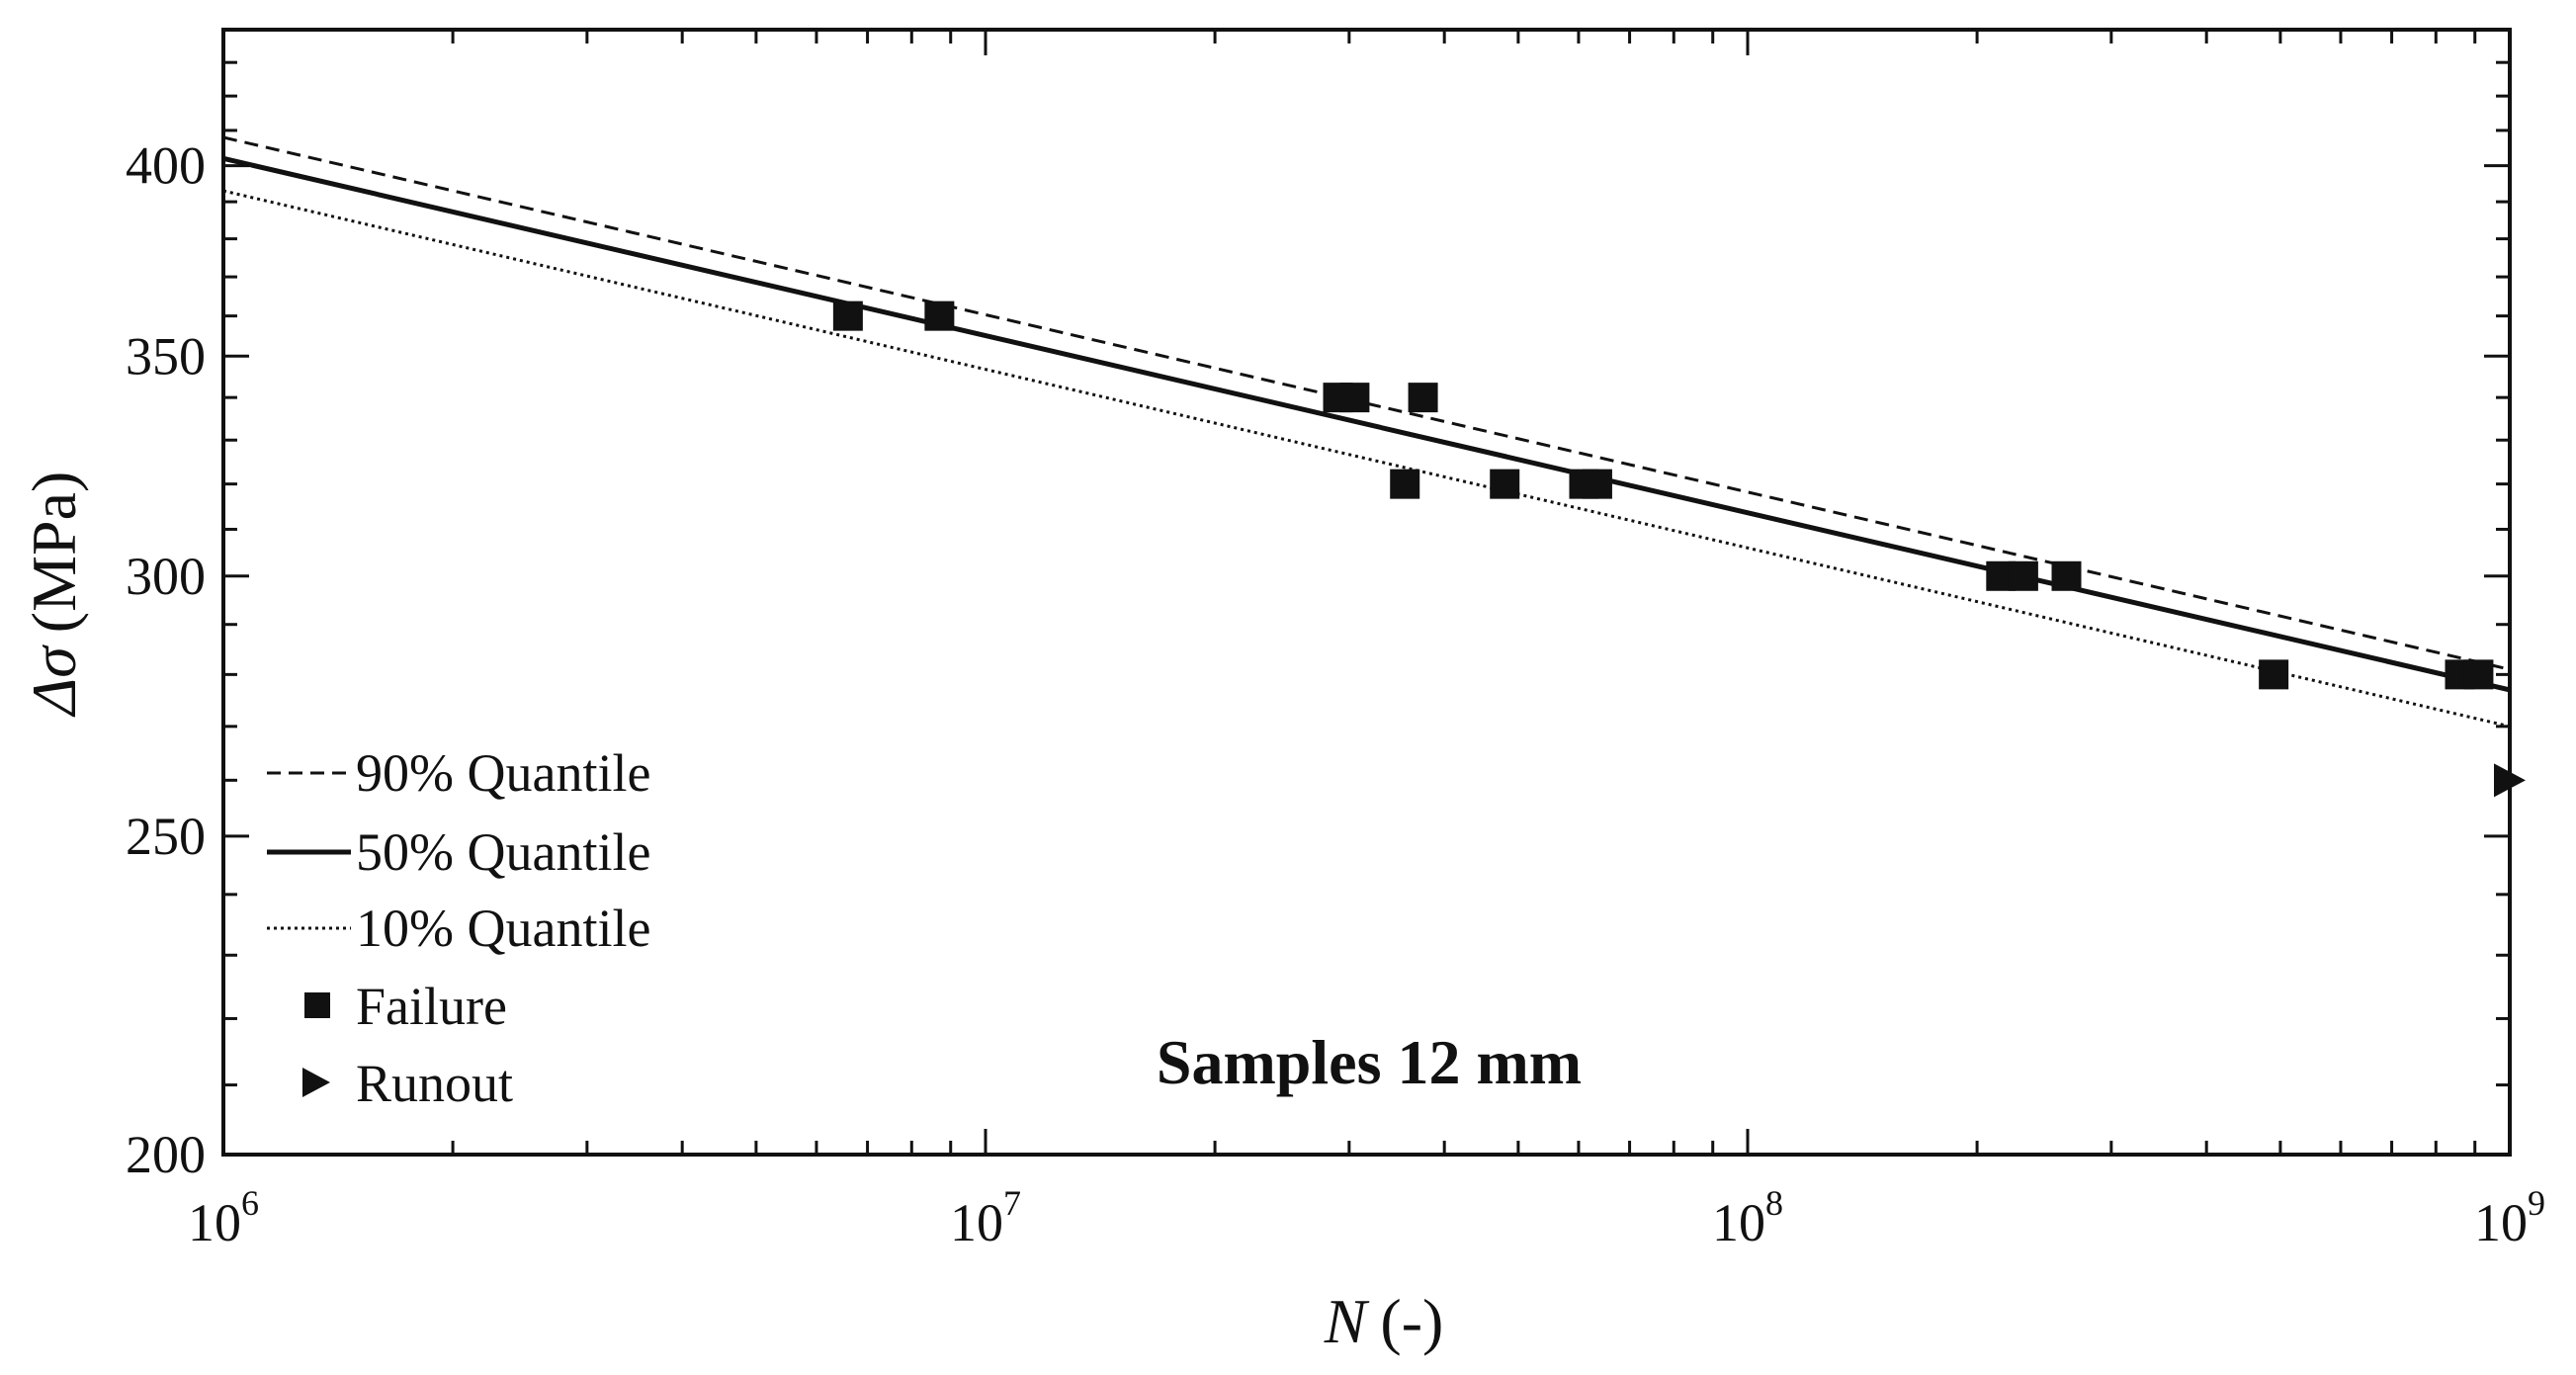 The width and height of the screenshot is (2576, 1375). What do you see at coordinates (54, 553) in the screenshot?
I see `y-axis-unit: (MPa)` at bounding box center [54, 553].